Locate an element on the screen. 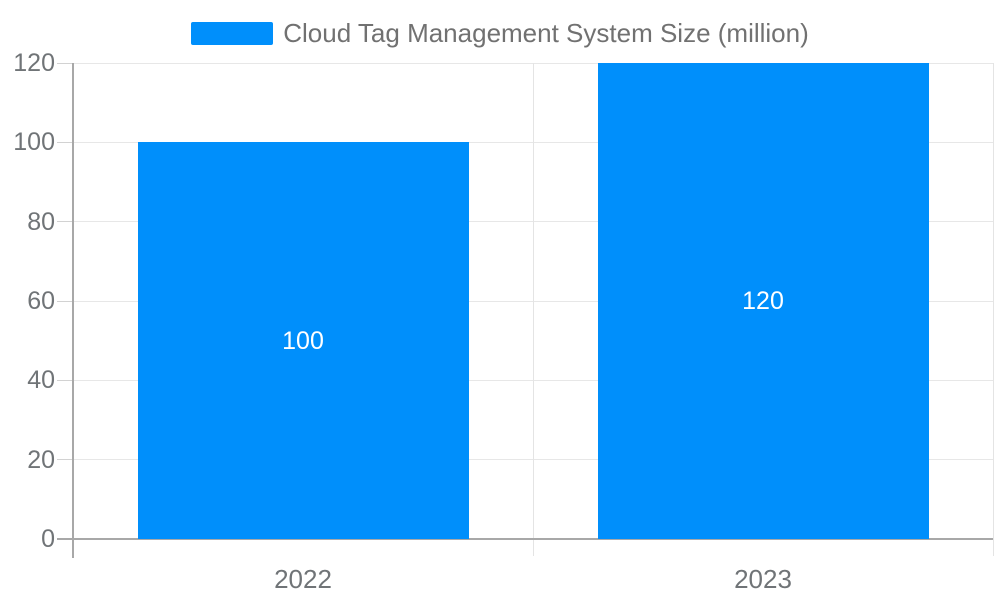 Image resolution: width=1000 pixels, height=600 pixels. bar-value-label: 120 is located at coordinates (763, 301).